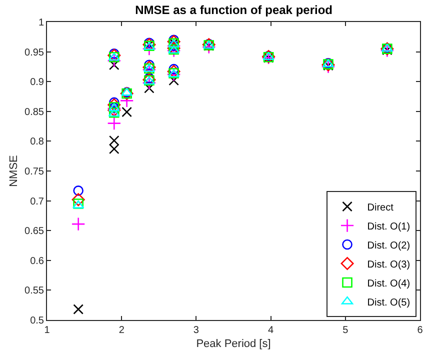 This screenshot has width=433, height=358. I want to click on y-tick-label: 0.75, so click(34, 172).